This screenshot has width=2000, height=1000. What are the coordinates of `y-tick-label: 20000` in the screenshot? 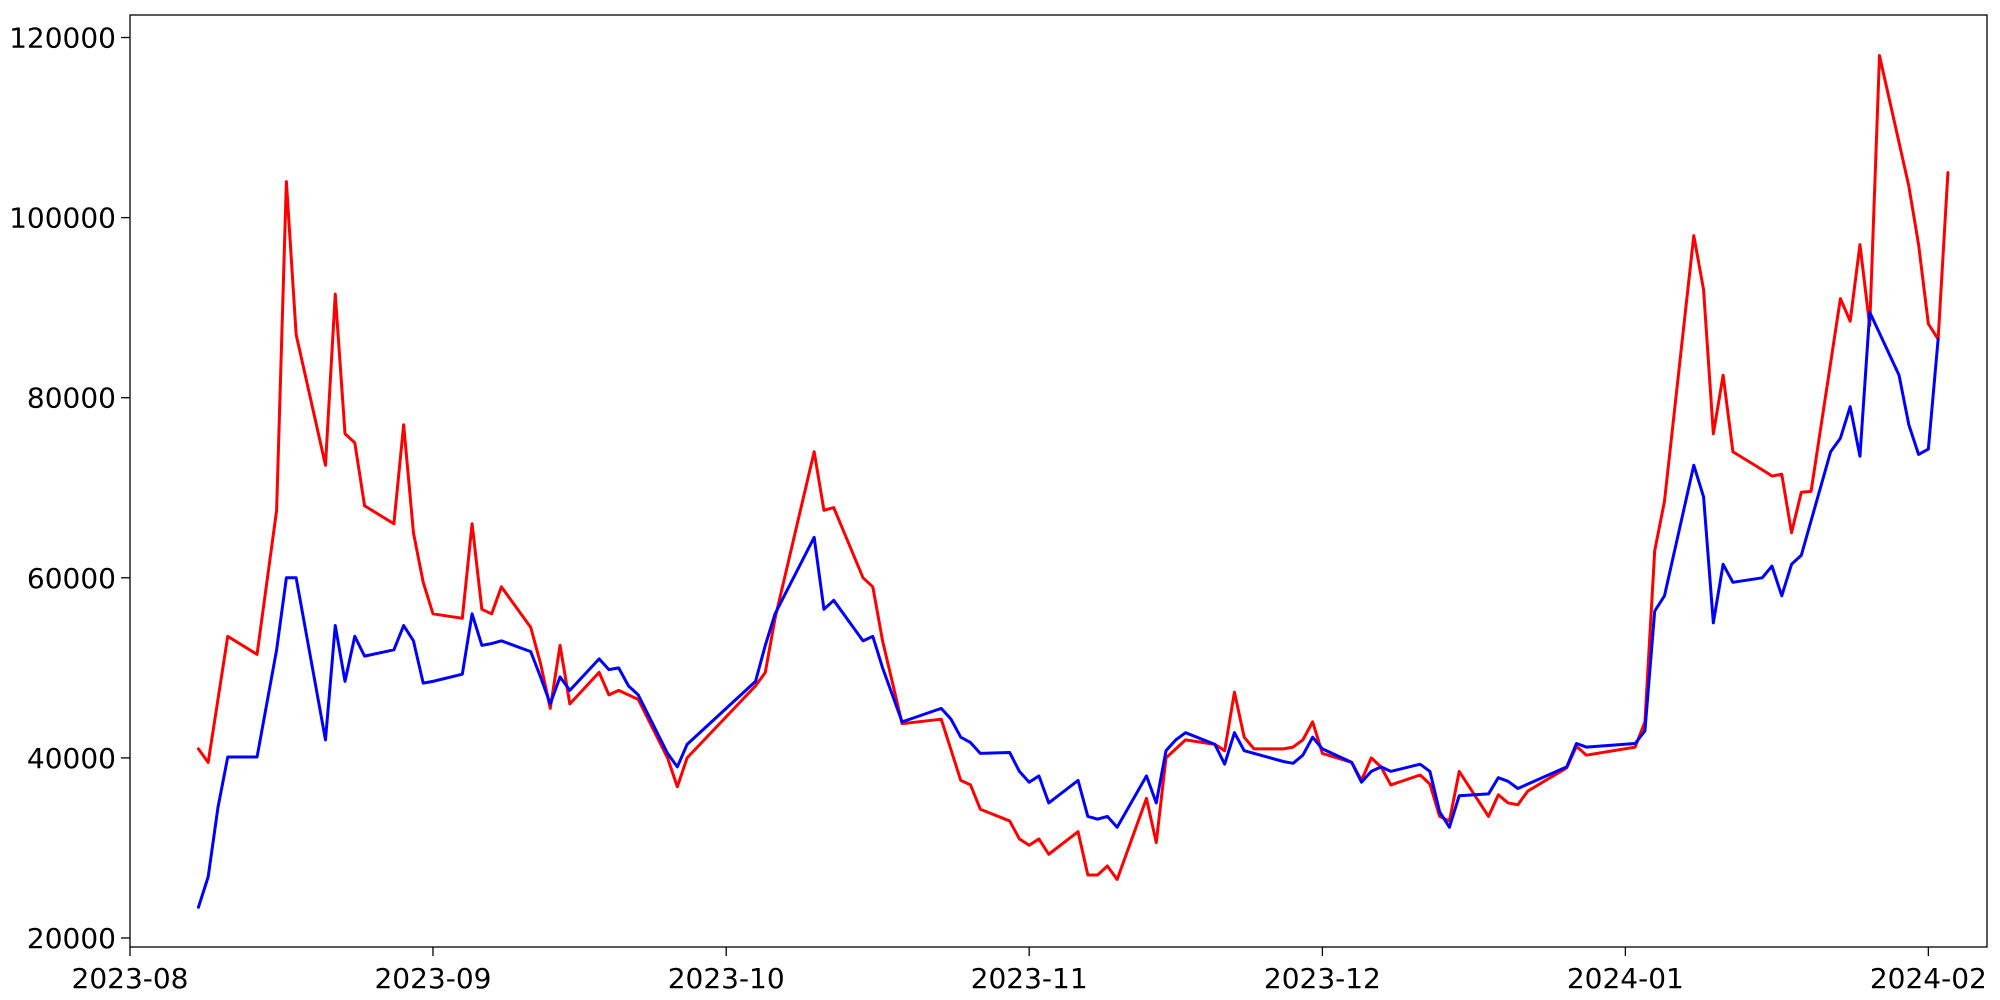 It's located at (71, 938).